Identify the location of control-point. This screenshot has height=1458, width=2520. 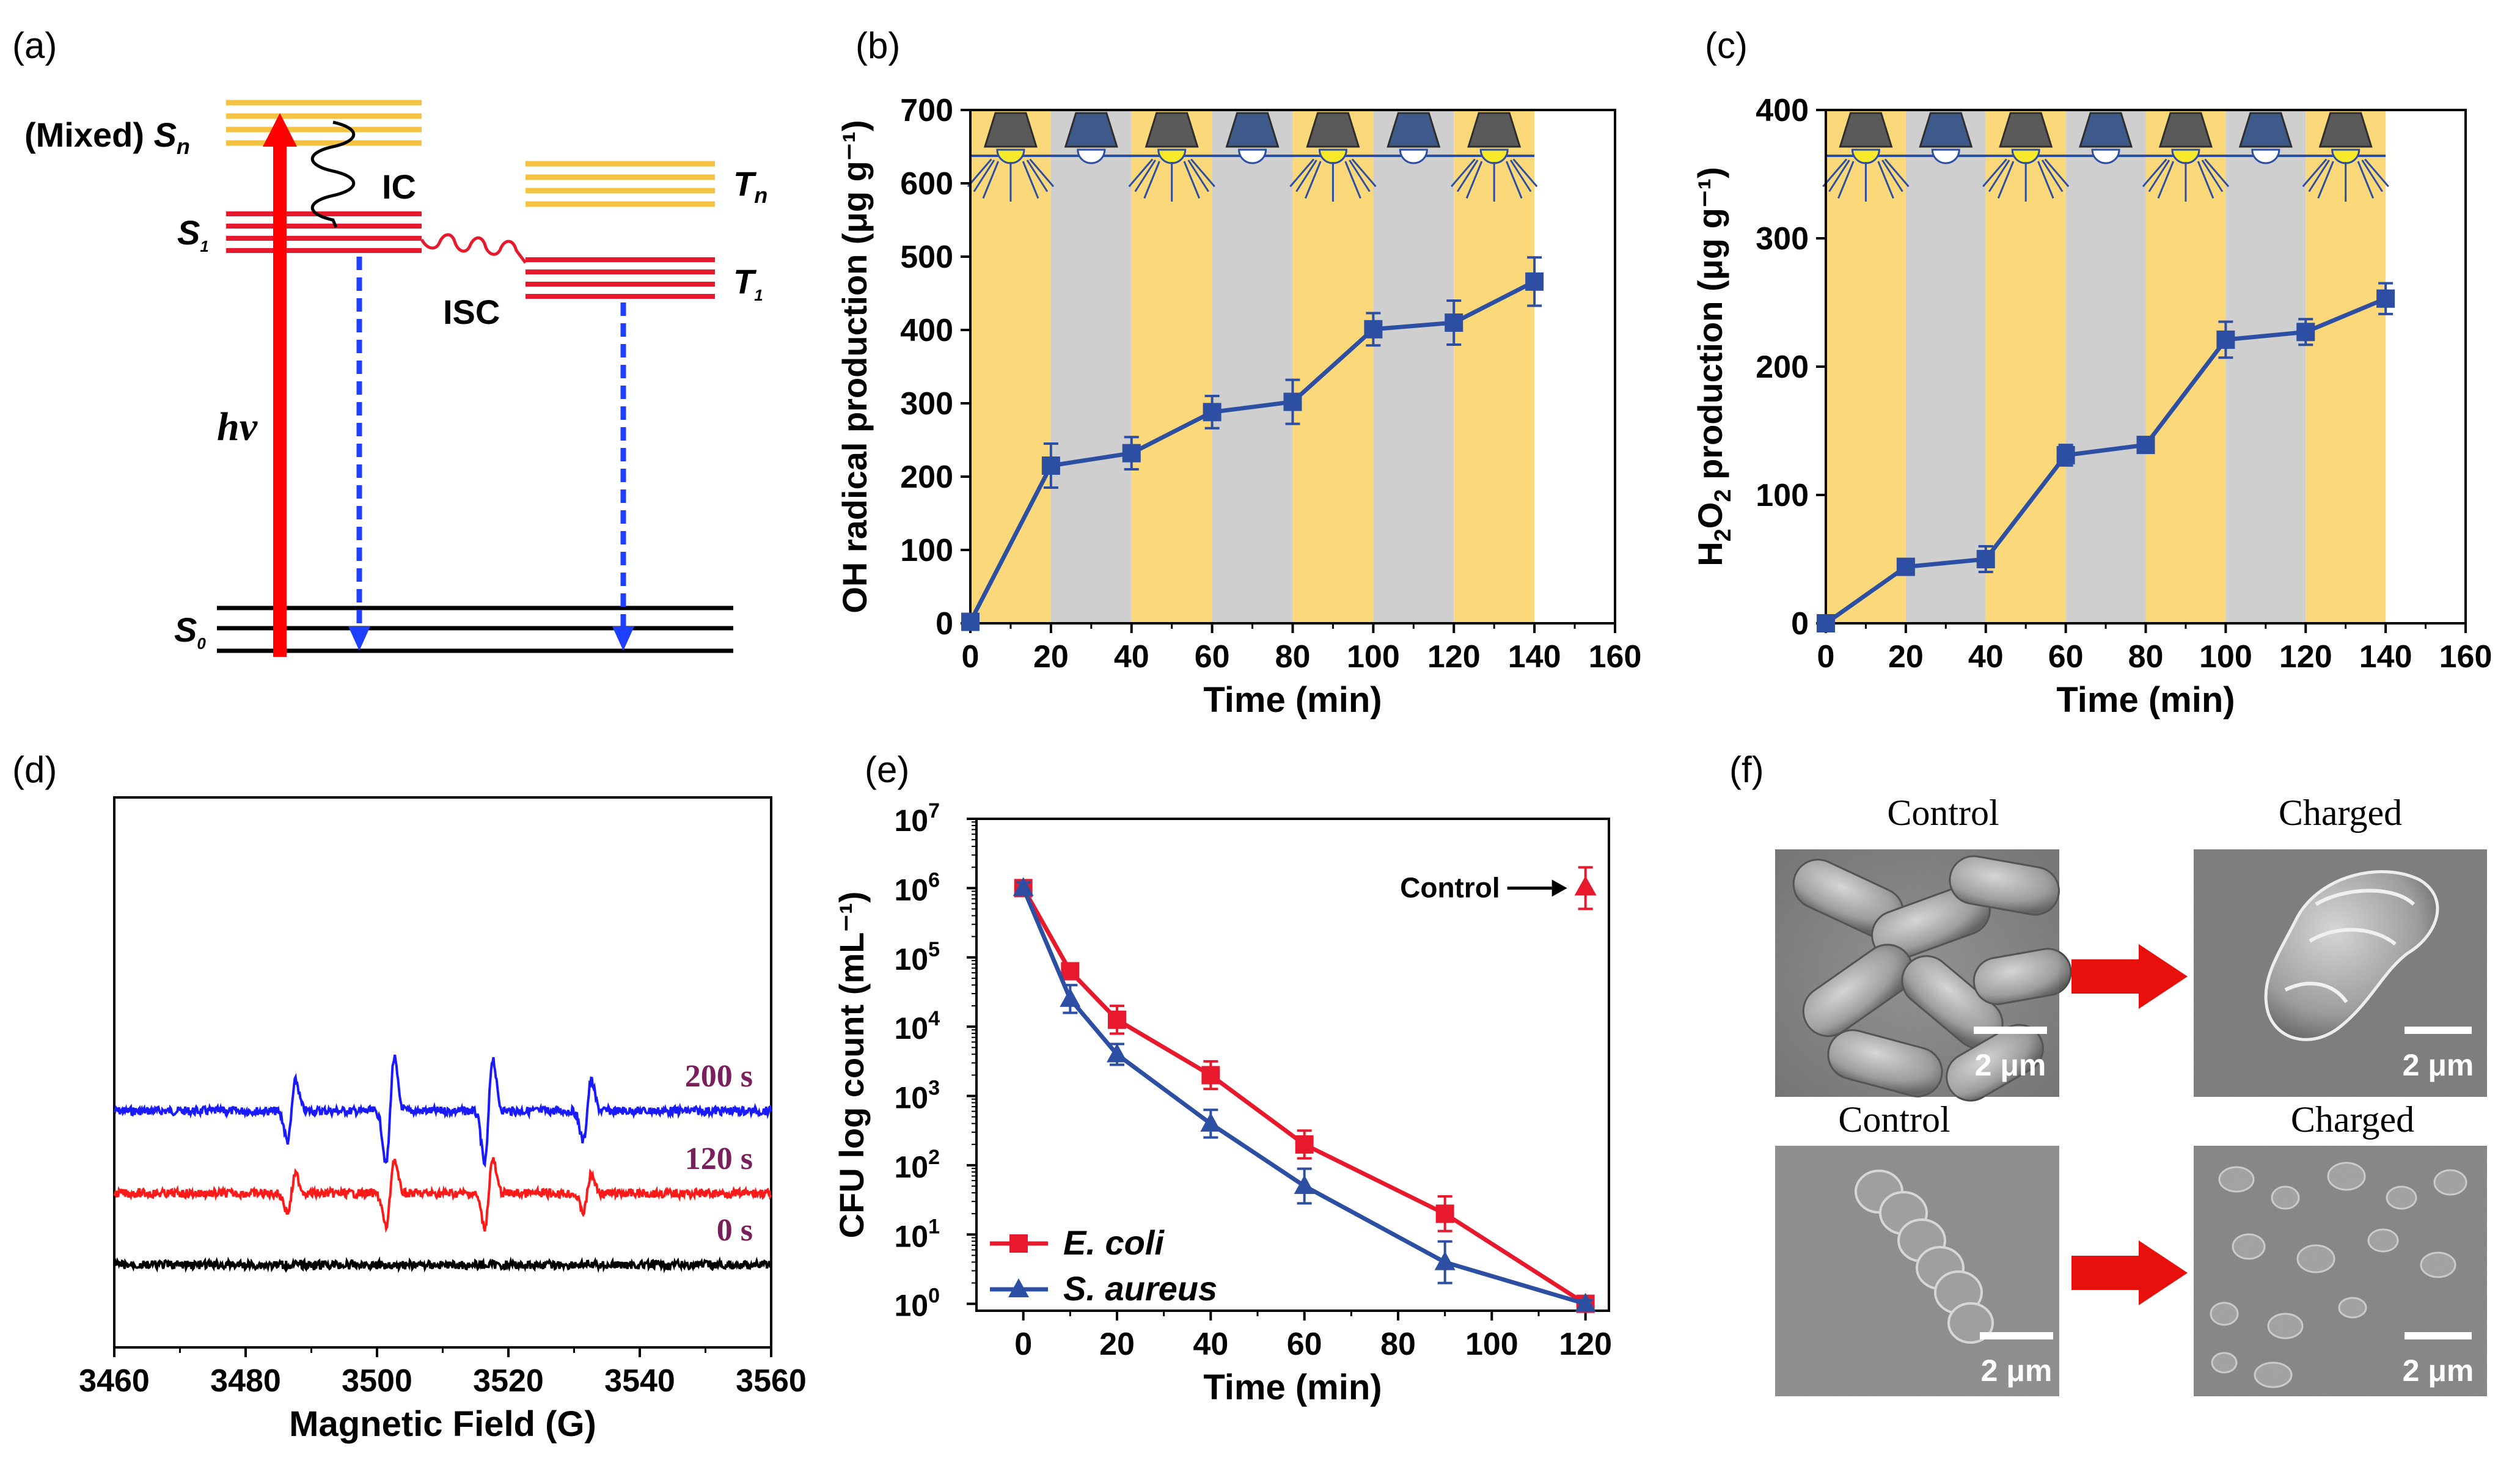
(1586, 886).